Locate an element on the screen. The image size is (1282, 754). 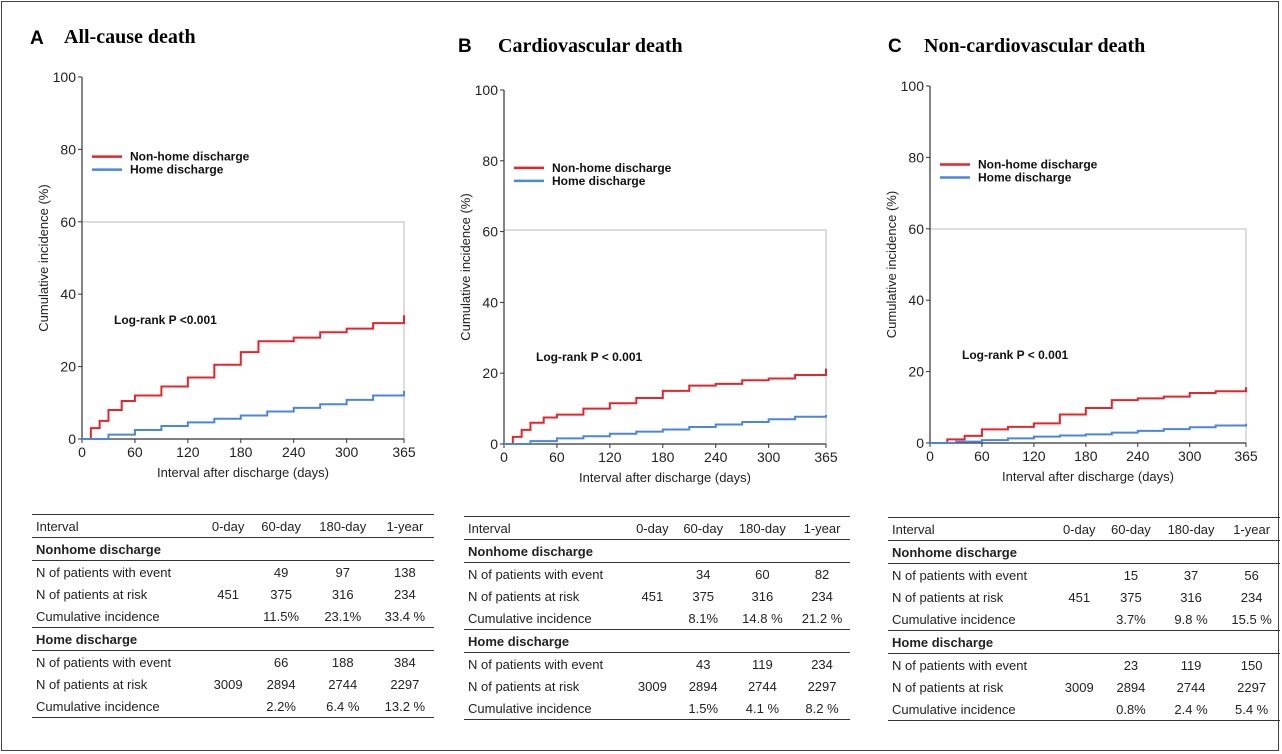
table-row-label: N of patients with event is located at coordinates (960, 665).